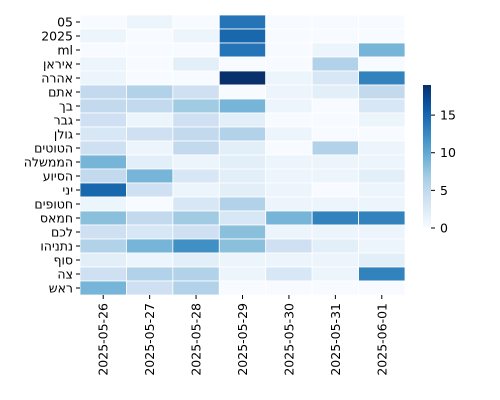 This screenshot has height=400, width=500. What do you see at coordinates (62, 232) in the screenshot?
I see `y-tick-label: לכם` at bounding box center [62, 232].